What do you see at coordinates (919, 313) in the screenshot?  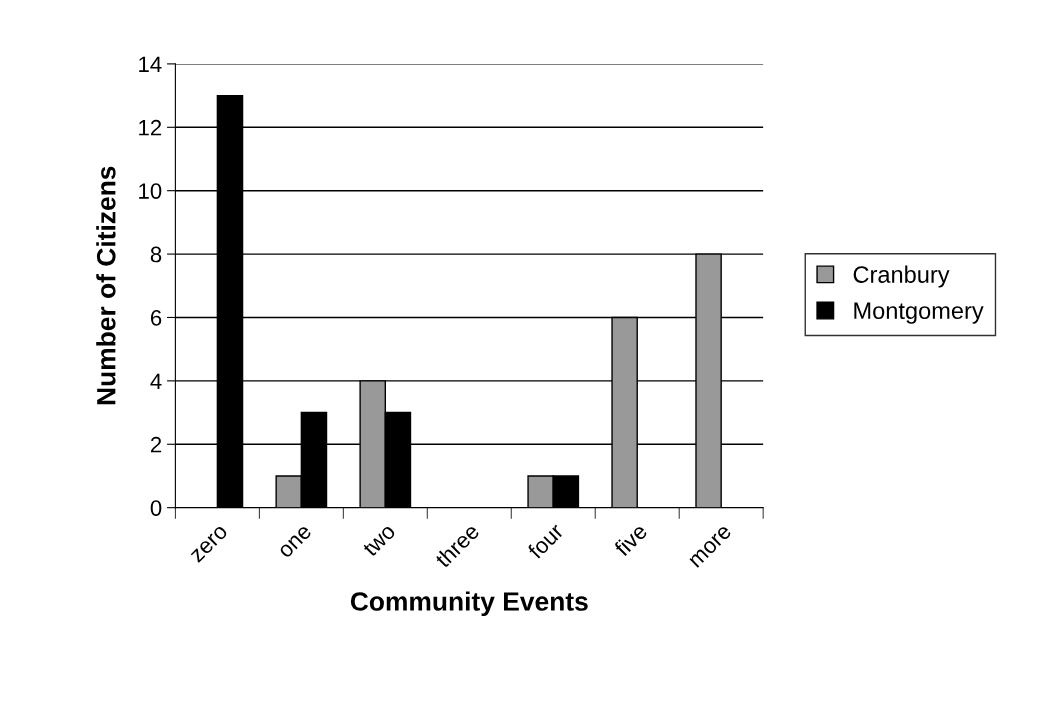 I see `legend-label: Montgomery` at bounding box center [919, 313].